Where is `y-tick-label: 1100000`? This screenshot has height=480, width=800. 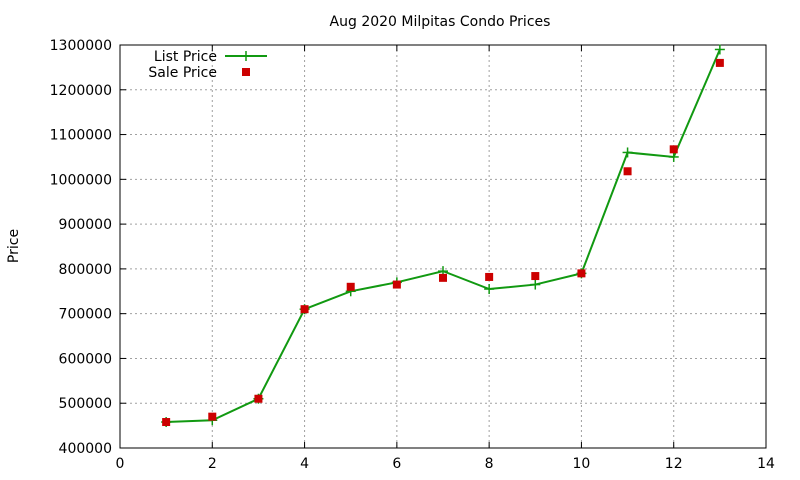
y-tick-label: 1100000 is located at coordinates (81, 136).